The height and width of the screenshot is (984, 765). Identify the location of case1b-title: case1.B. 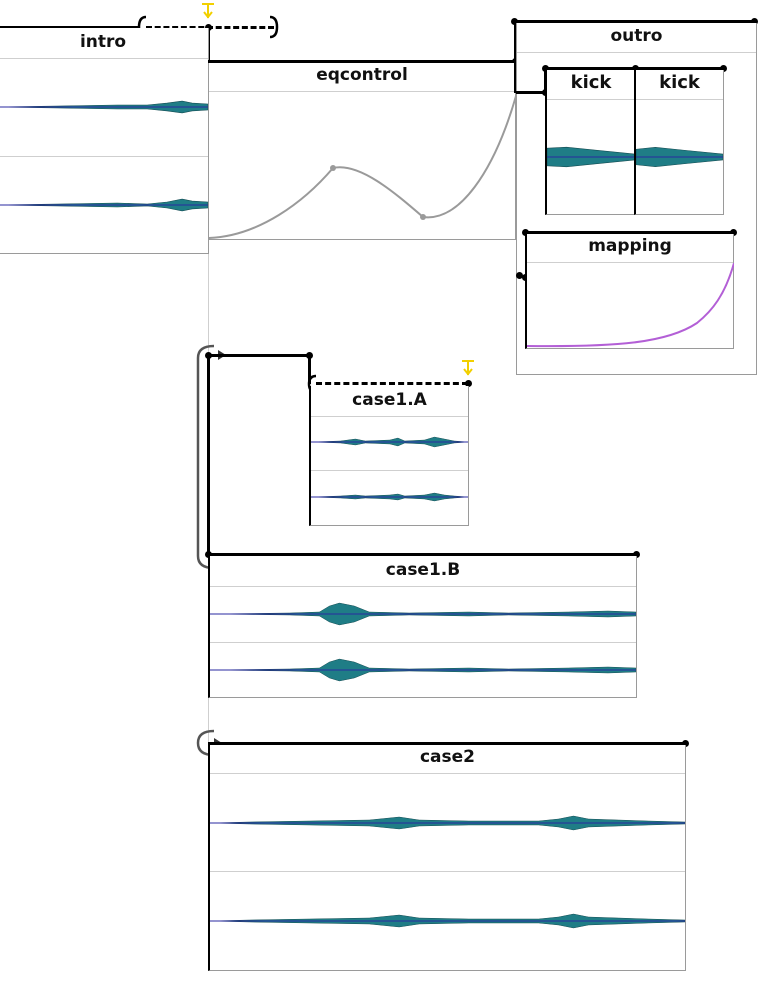
(423, 570).